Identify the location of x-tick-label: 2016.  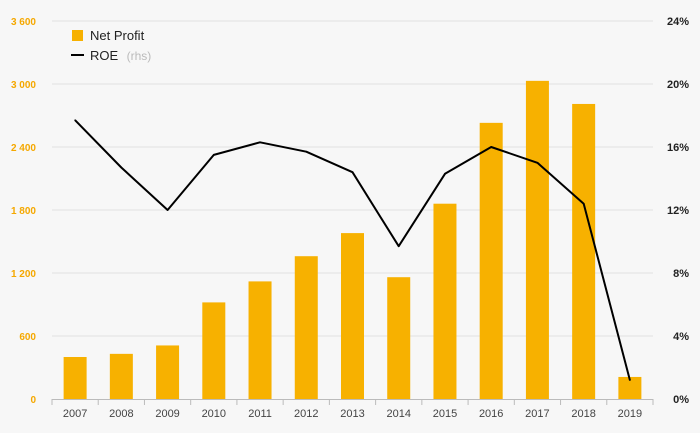
(491, 414).